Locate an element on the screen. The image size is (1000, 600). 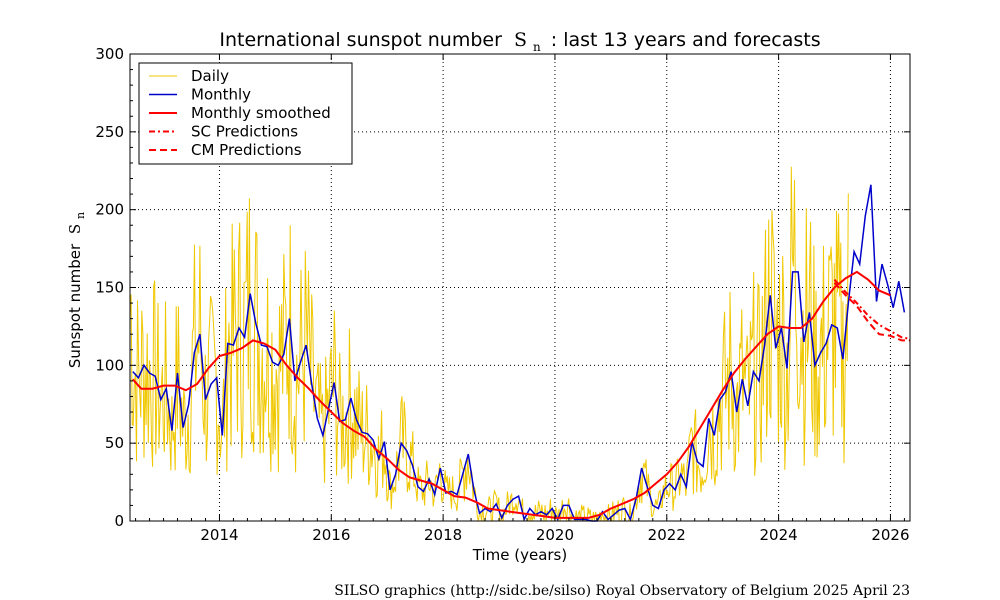
x-axis-label: Time (years) is located at coordinates (519, 555).